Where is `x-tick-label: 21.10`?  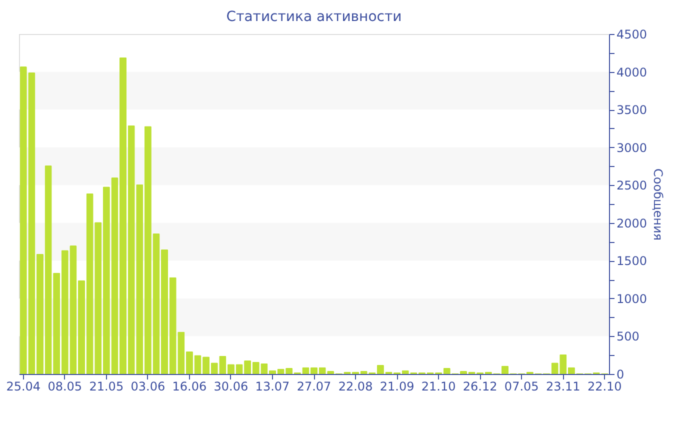 x-tick-label: 21.10 is located at coordinates (438, 387).